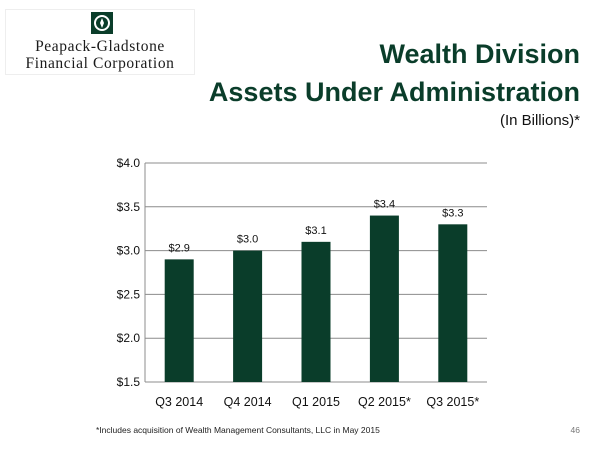  I want to click on y-tick-label: $3.0, so click(129, 251).